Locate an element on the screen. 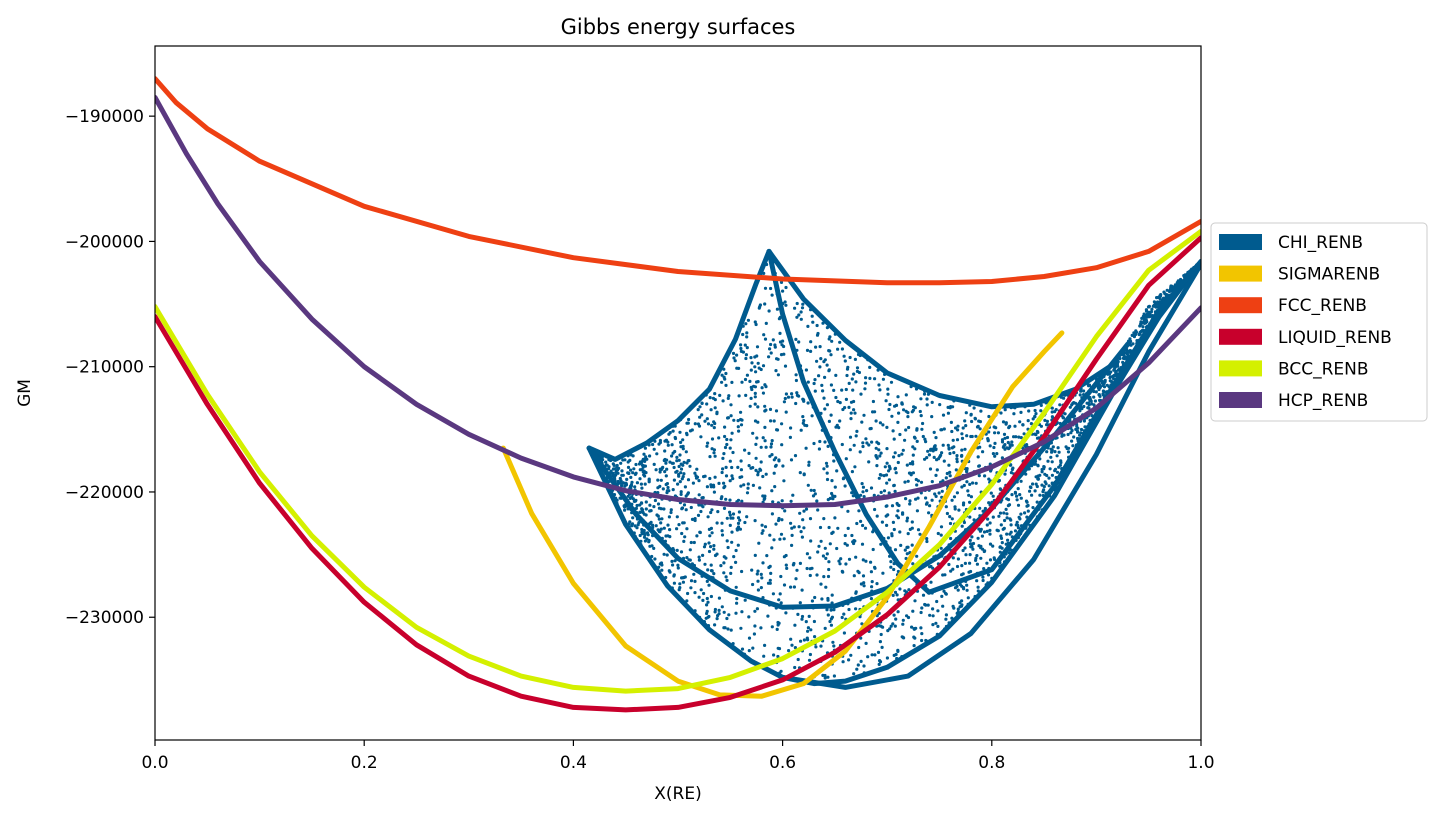 Image resolution: width=1442 pixels, height=819 pixels. chi-boundary-curve is located at coordinates (679, 355).